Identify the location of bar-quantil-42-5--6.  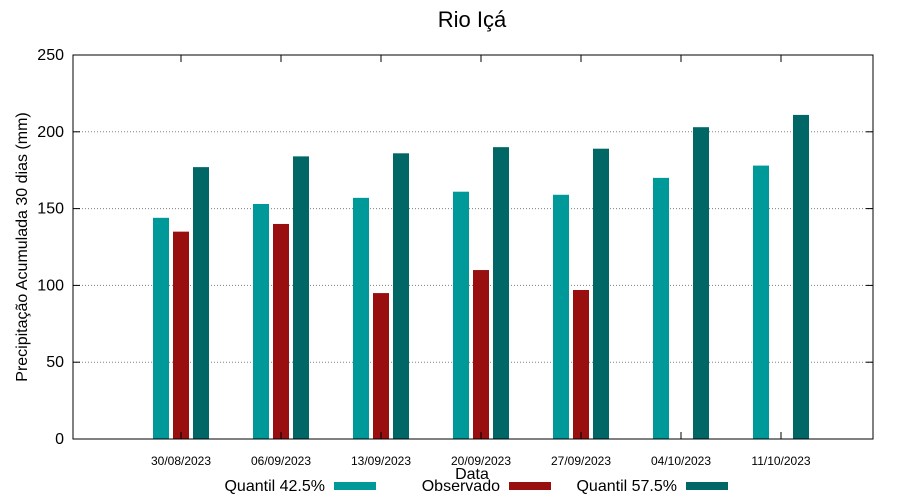
(761, 302).